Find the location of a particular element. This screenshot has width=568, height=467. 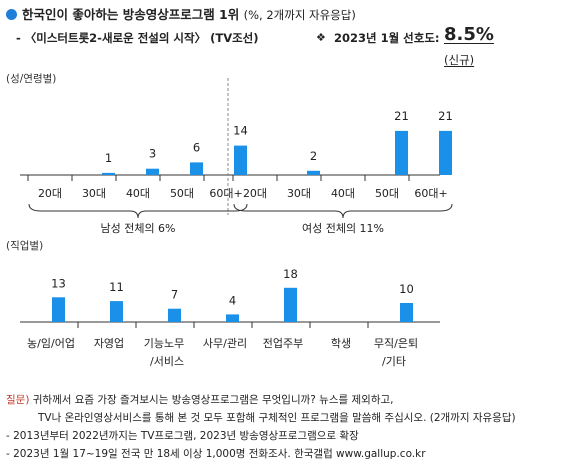

chart-title: 한국인이 좋아하는 방송영상프로그램 1위 (%, 2개까지 자유응답) is located at coordinates (181, 13).